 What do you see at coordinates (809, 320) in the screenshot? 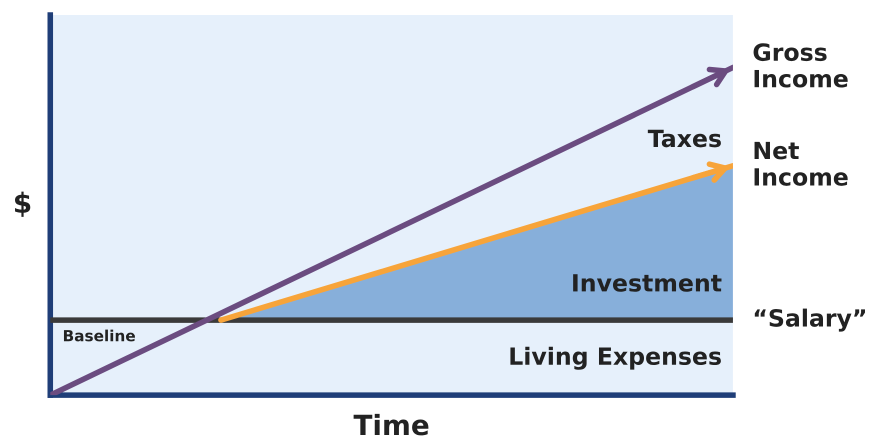
I see `series-label: “Salary”` at bounding box center [809, 320].